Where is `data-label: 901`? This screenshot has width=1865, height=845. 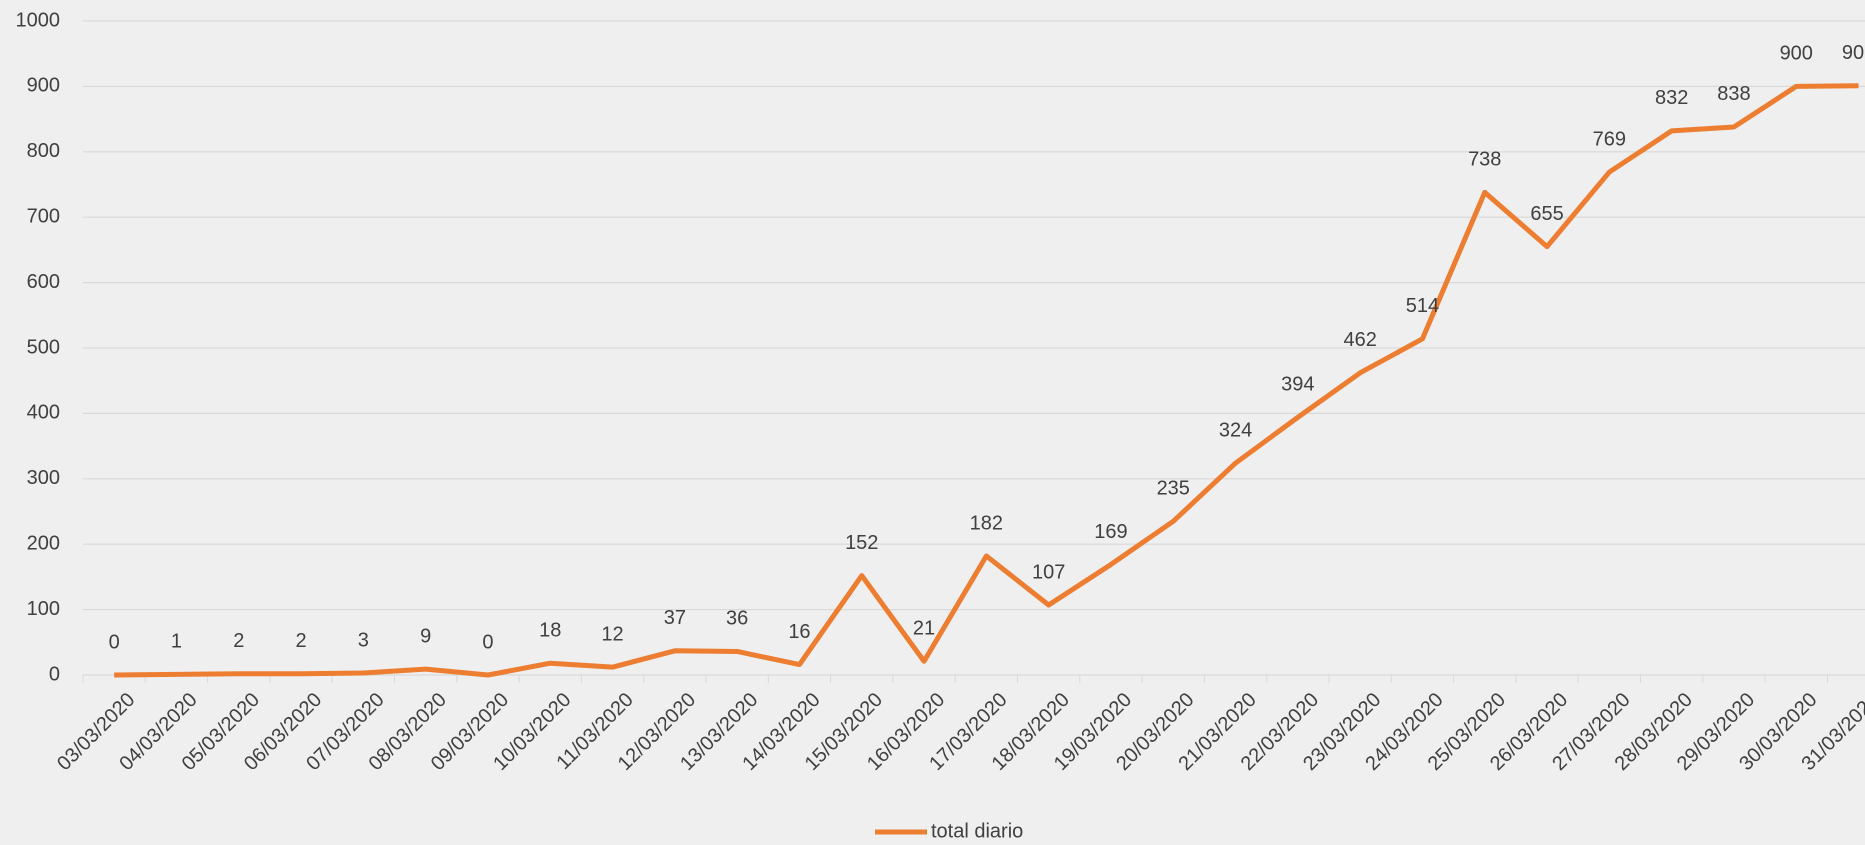
data-label: 901 is located at coordinates (1853, 53).